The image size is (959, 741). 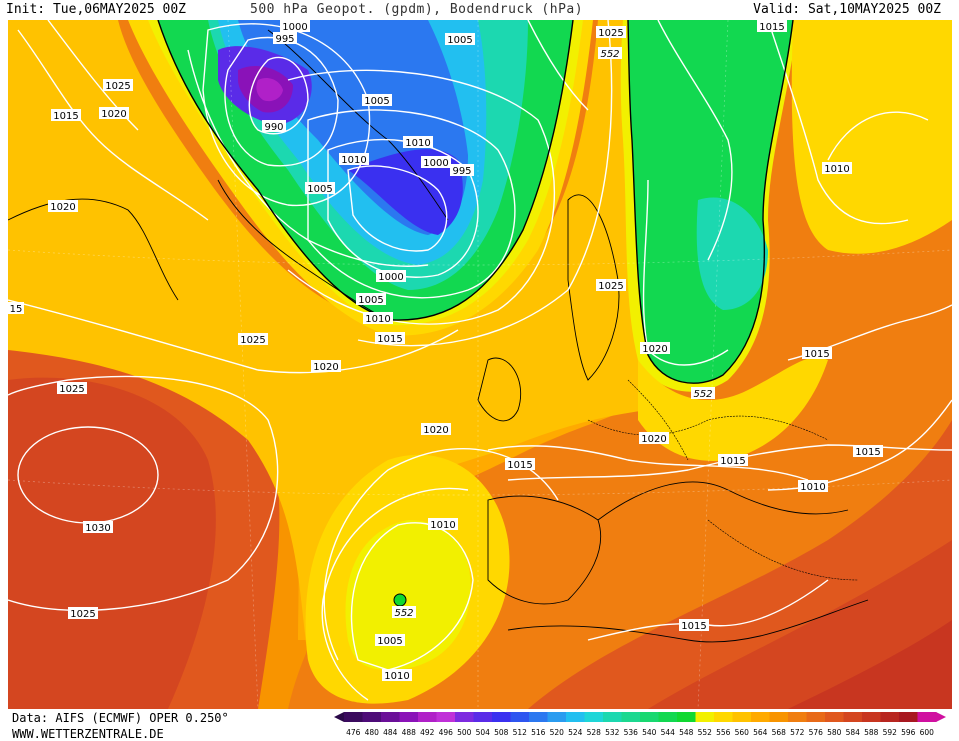 I want to click on isobar-label: 15, so click(x=16, y=308).